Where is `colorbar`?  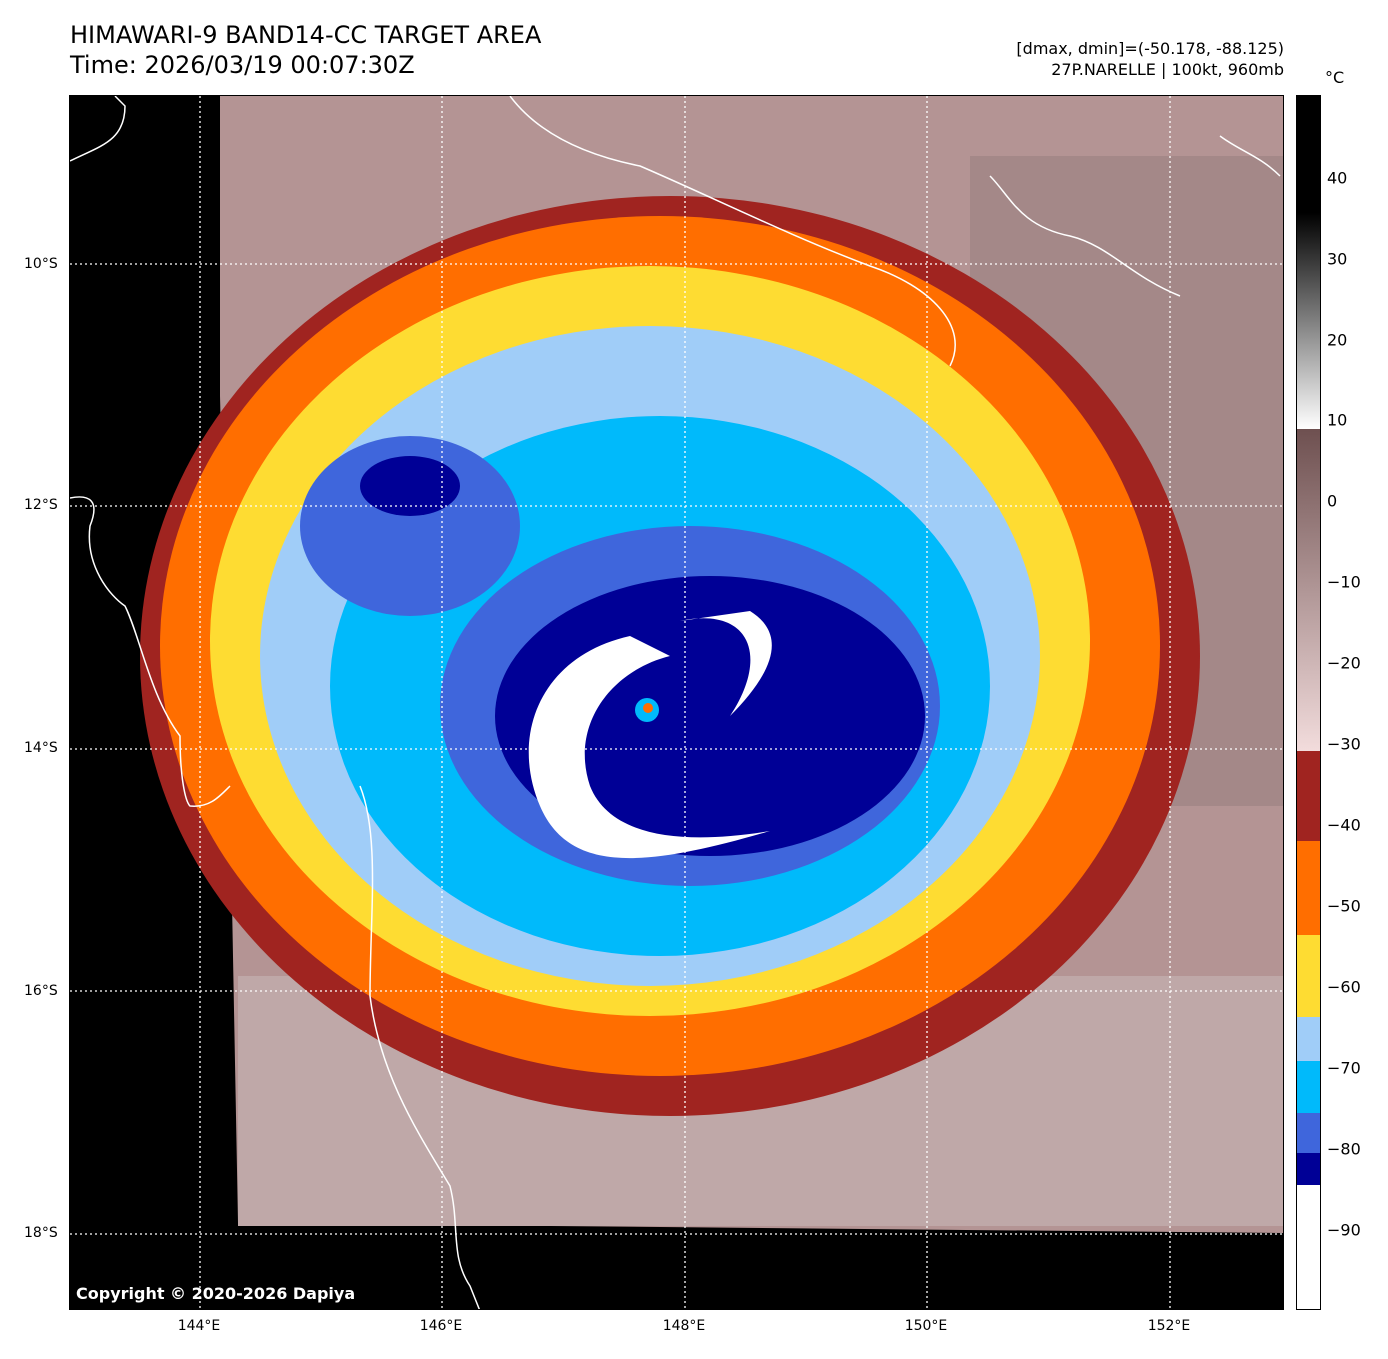 colorbar is located at coordinates (1308, 702).